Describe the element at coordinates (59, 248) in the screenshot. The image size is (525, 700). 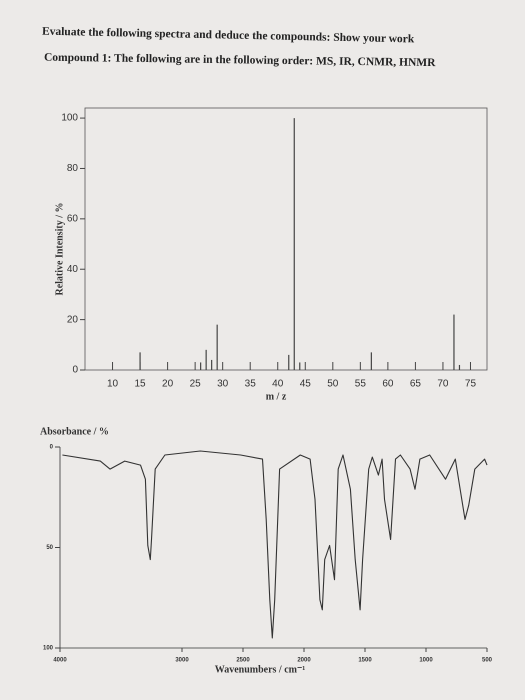
I see `y-axis-label: Relative Intensity / %` at that location.